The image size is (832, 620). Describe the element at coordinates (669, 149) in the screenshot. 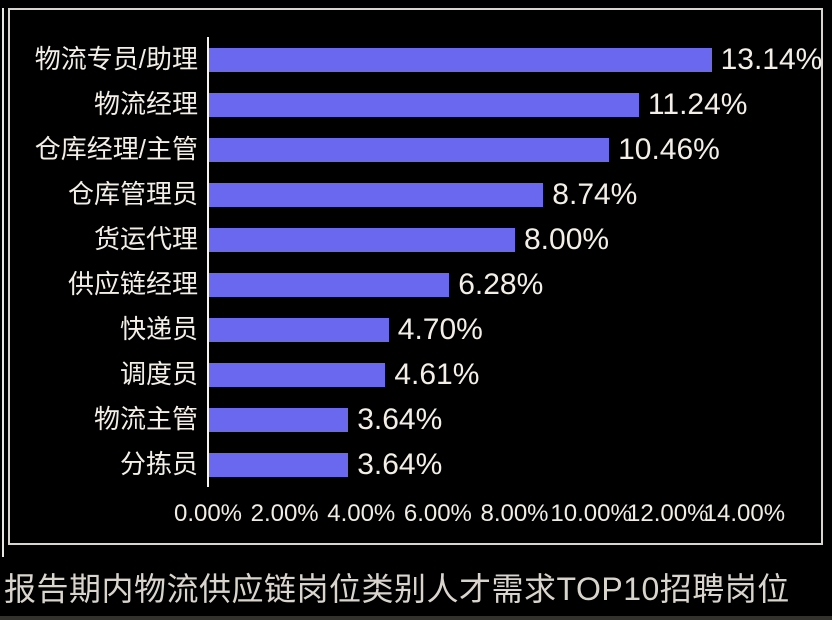

I see `value-label: 10.46%` at that location.